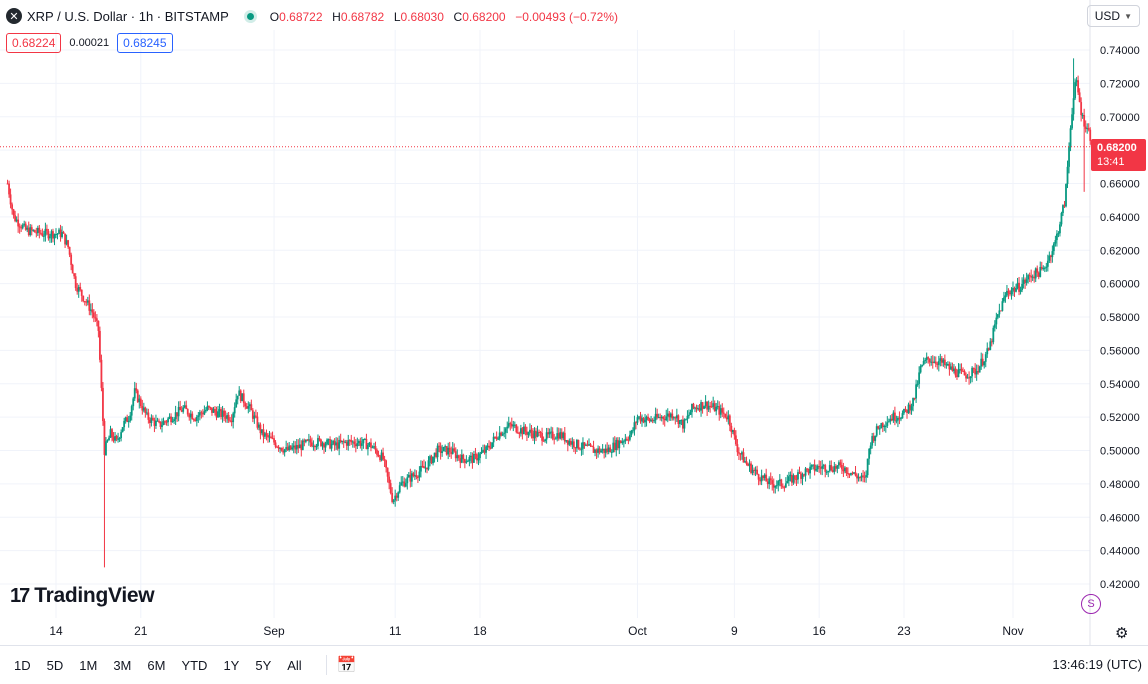 The height and width of the screenshot is (684, 1148). Describe the element at coordinates (1120, 585) in the screenshot. I see `y-tick-label: 0.42000` at that location.